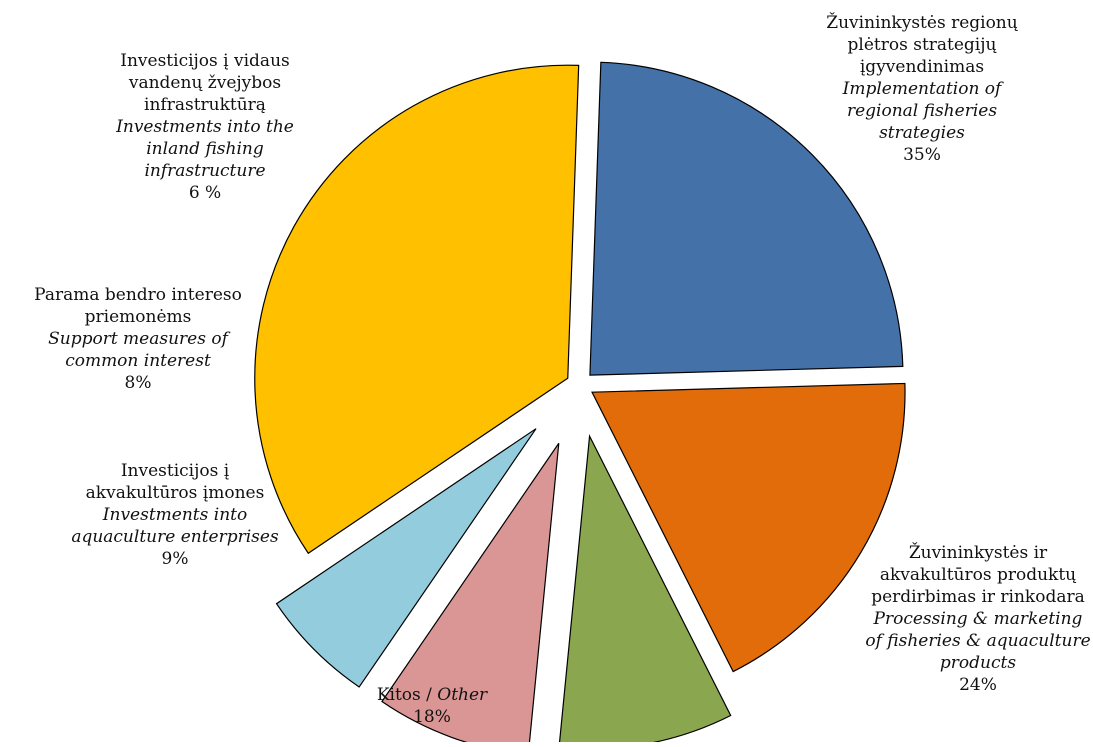 This screenshot has height=747, width=1093. What do you see at coordinates (138, 317) in the screenshot?
I see `slice-label-lt-line: priemonėms` at bounding box center [138, 317].